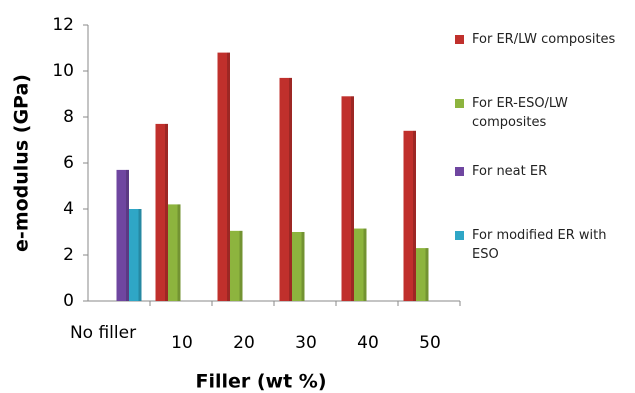 The image size is (635, 393). I want to click on y-tick-label: 10, so click(63, 71).